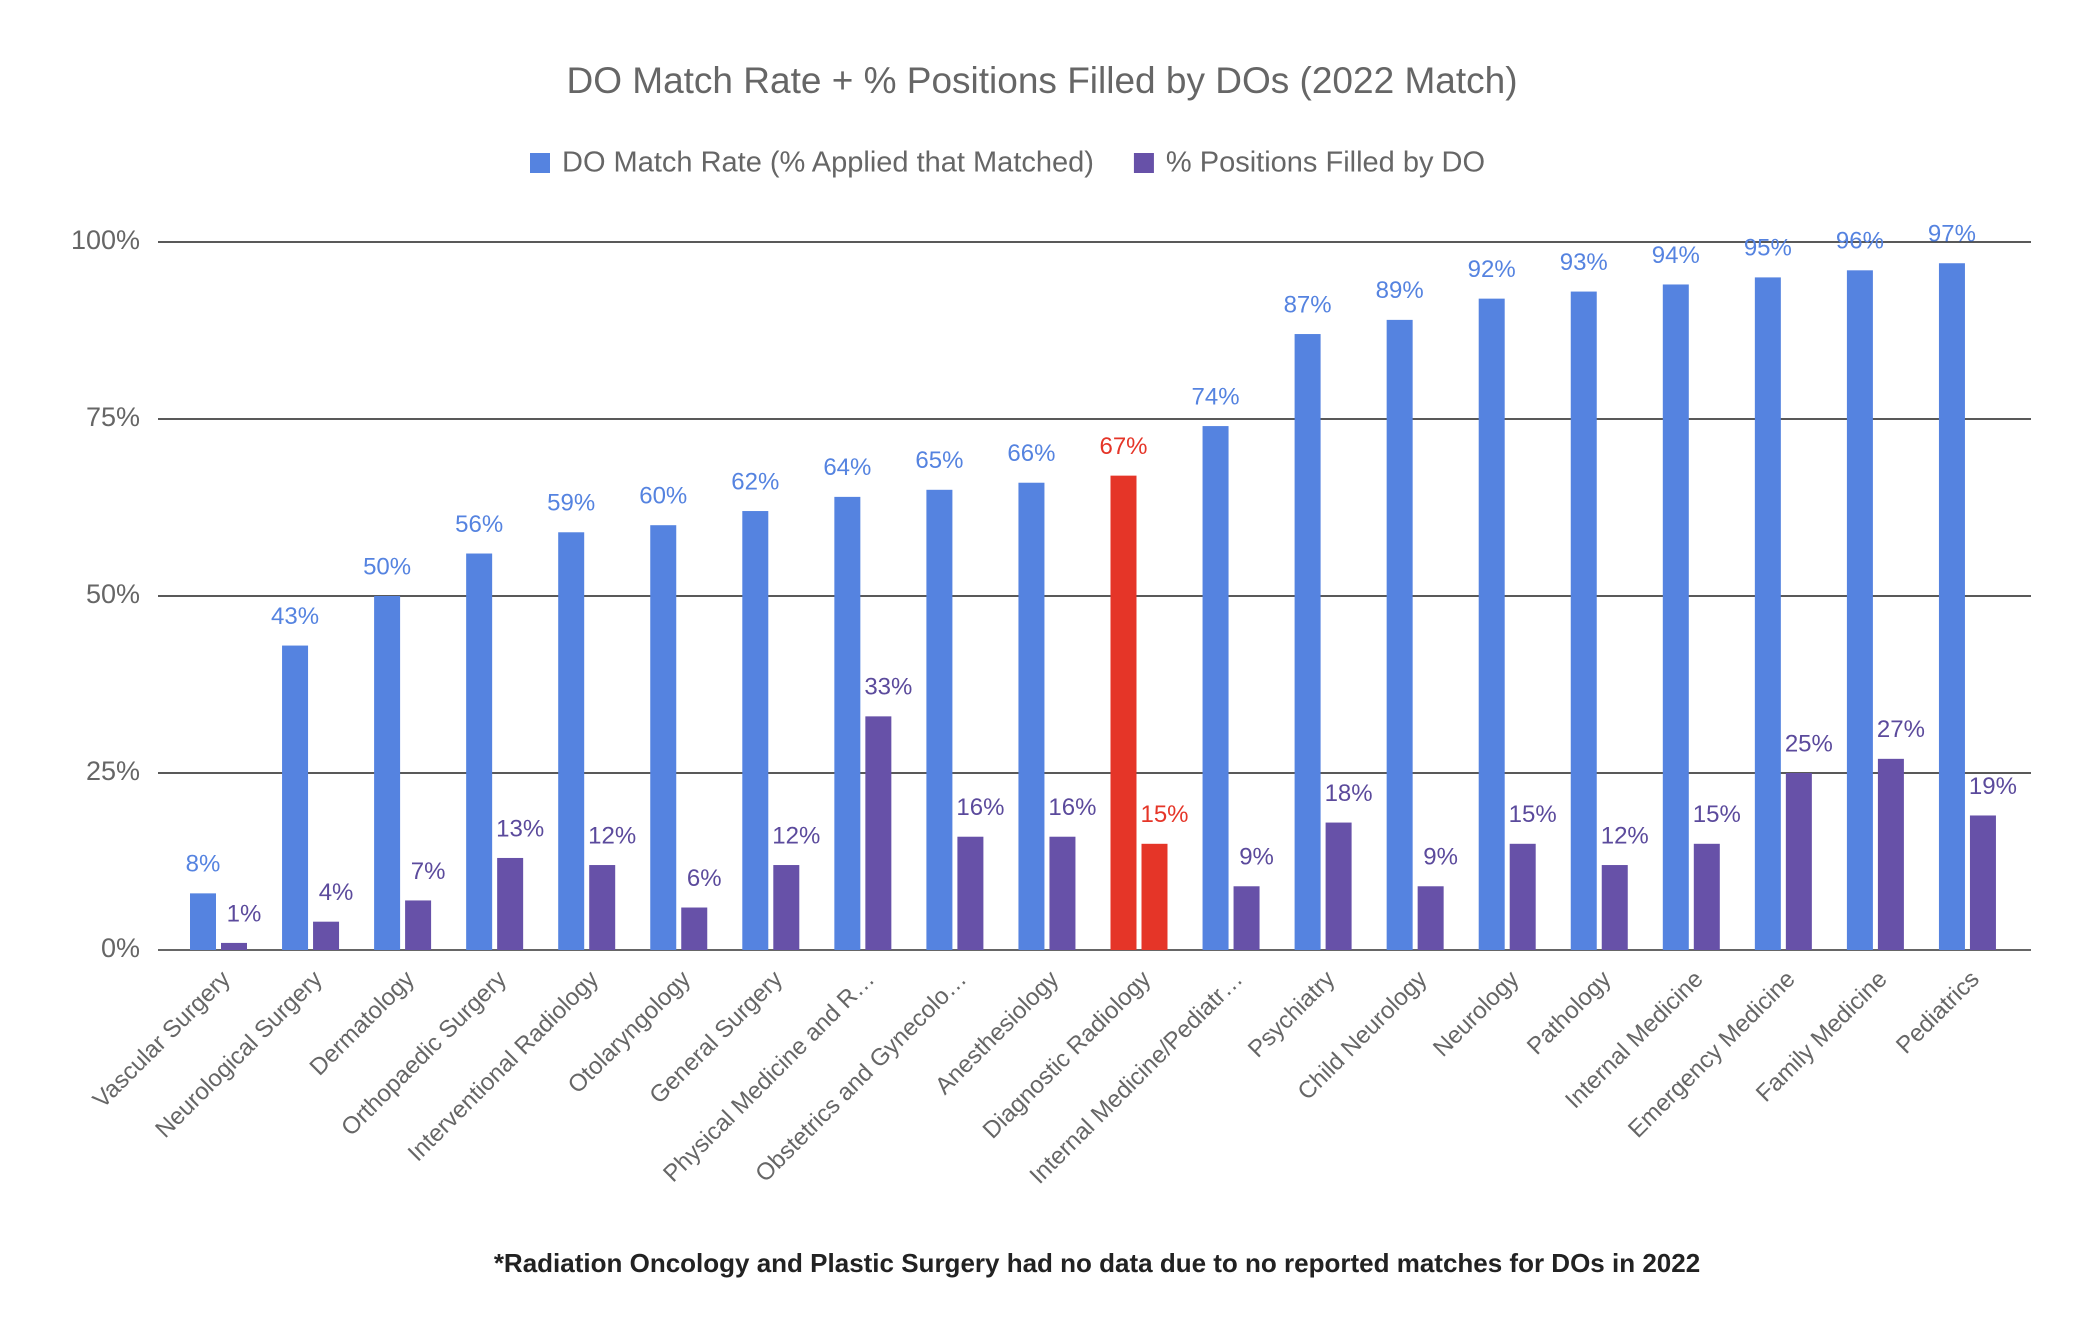 The image size is (2084, 1338). What do you see at coordinates (105, 240) in the screenshot?
I see `y-tick-label: 100%` at bounding box center [105, 240].